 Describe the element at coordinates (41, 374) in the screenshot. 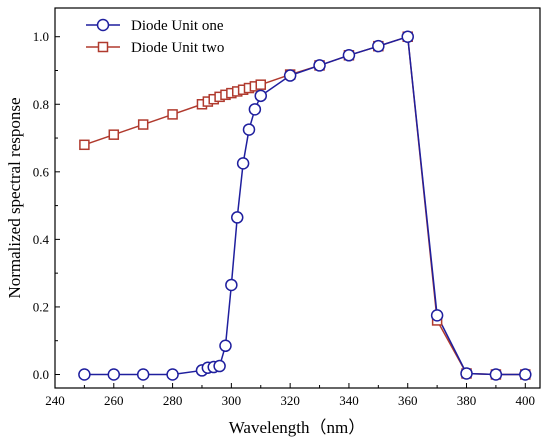

I see `y-tick-label: 0.0` at that location.